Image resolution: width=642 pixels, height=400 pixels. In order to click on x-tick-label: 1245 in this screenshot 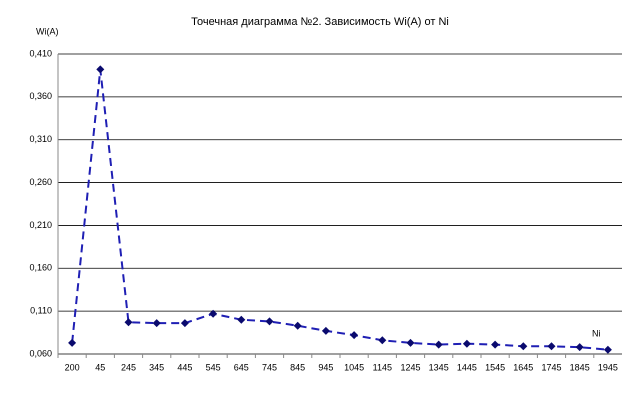, I will do `click(410, 367)`.